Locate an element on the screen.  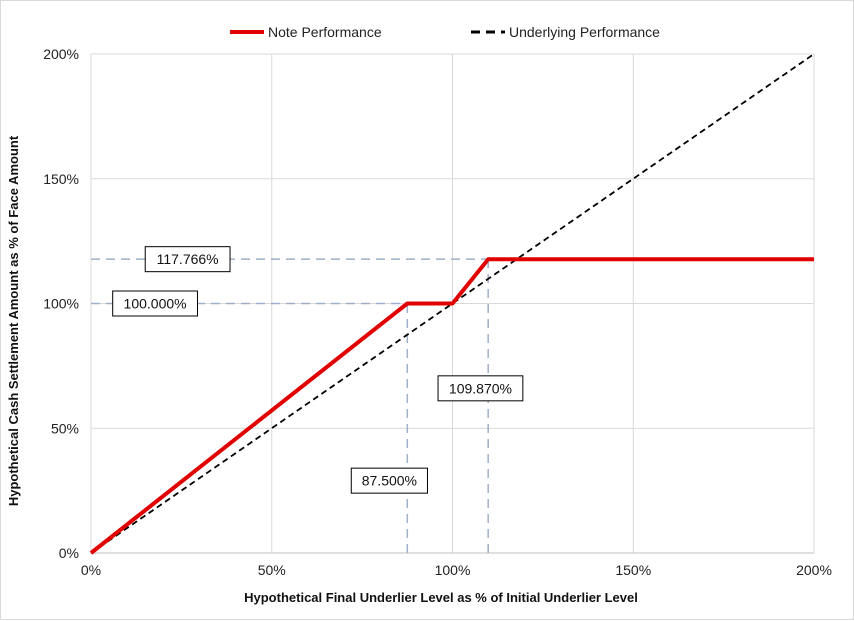
legend-label: Note Performance is located at coordinates (325, 32).